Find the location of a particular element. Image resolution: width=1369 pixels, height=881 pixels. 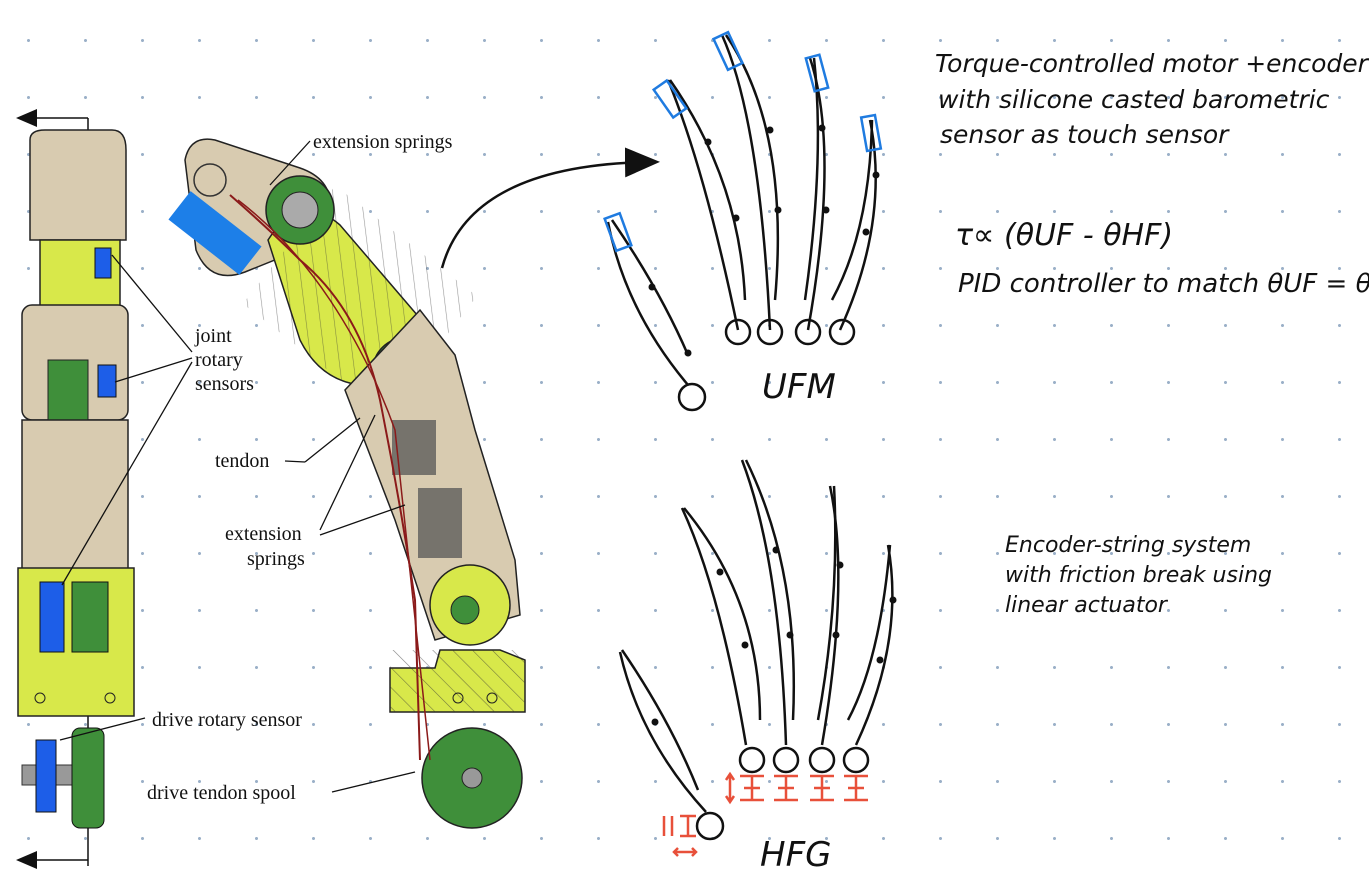

joint-gear is located at coordinates (68, 390).